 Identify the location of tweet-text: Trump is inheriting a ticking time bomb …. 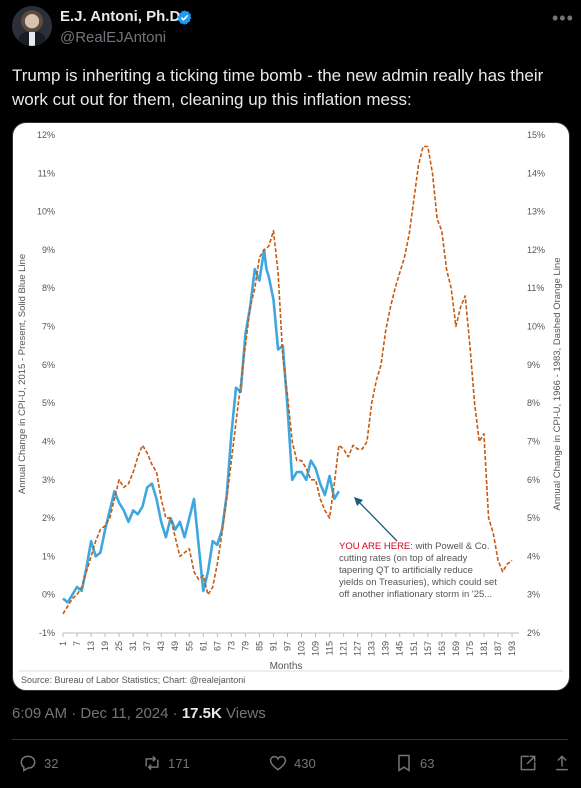
(278, 87).